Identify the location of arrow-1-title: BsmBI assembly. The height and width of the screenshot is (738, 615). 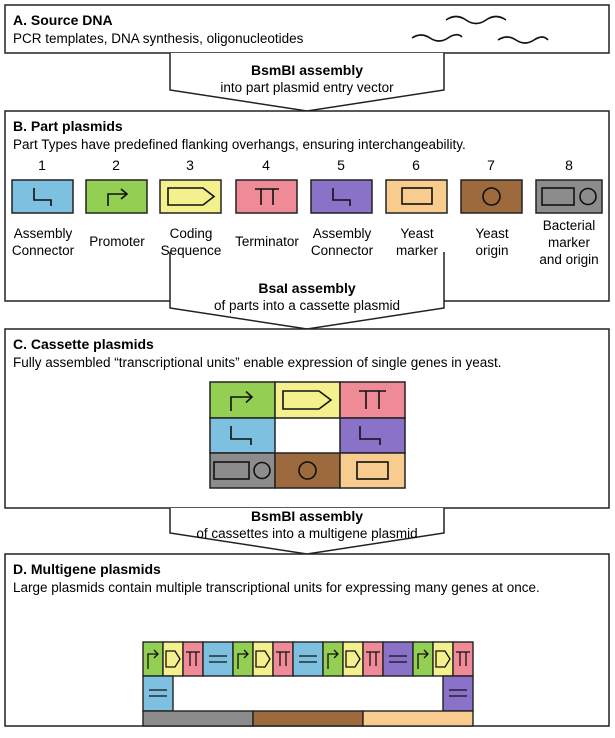
(307, 70).